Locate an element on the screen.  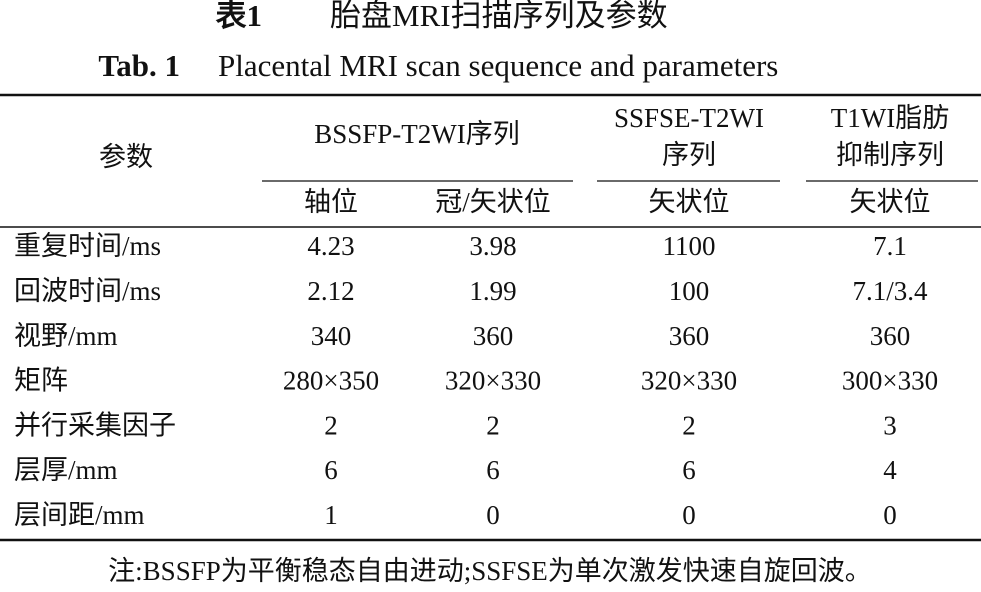
row-label: 视野/mm is located at coordinates (66, 336).